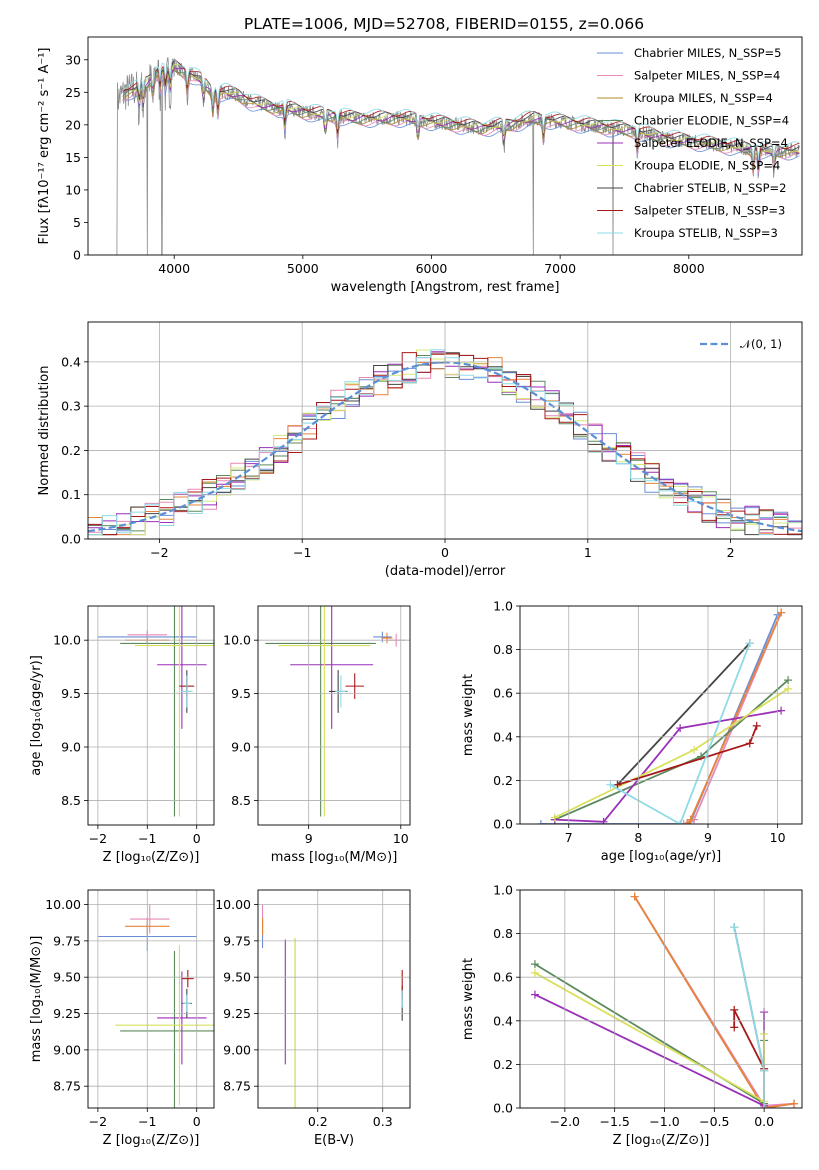  What do you see at coordinates (71, 406) in the screenshot?
I see `y-tick-label: 0.3` at bounding box center [71, 406].